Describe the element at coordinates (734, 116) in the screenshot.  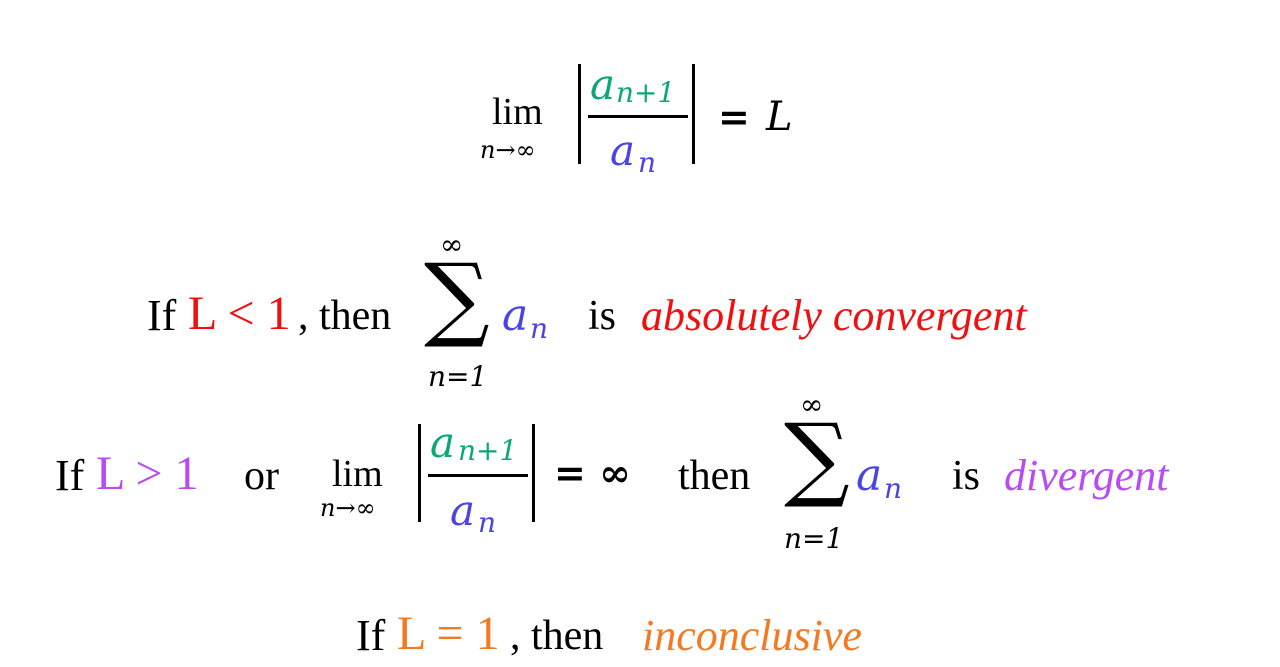
I see `equals-sign: =` at that location.